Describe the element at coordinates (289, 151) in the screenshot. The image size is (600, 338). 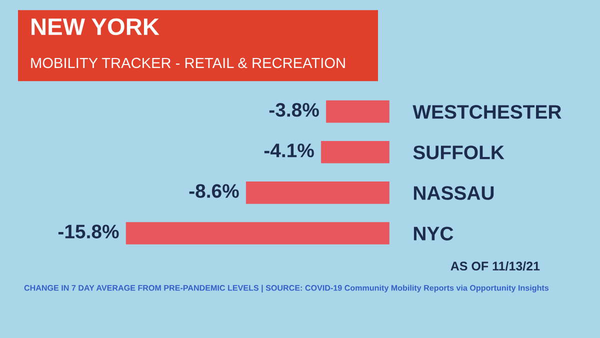
I see `data-label: -4.1%` at that location.